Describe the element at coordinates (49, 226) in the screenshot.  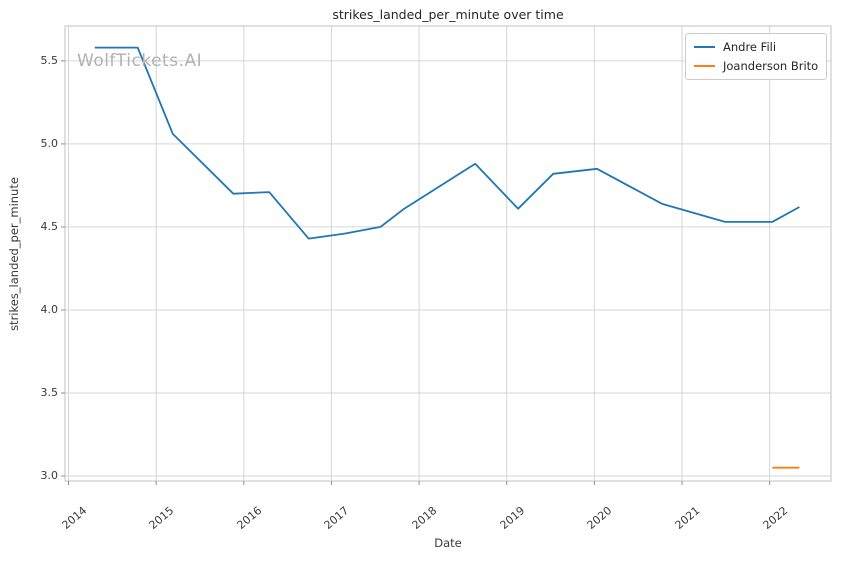
I see `y-tick-label: 4.5` at that location.